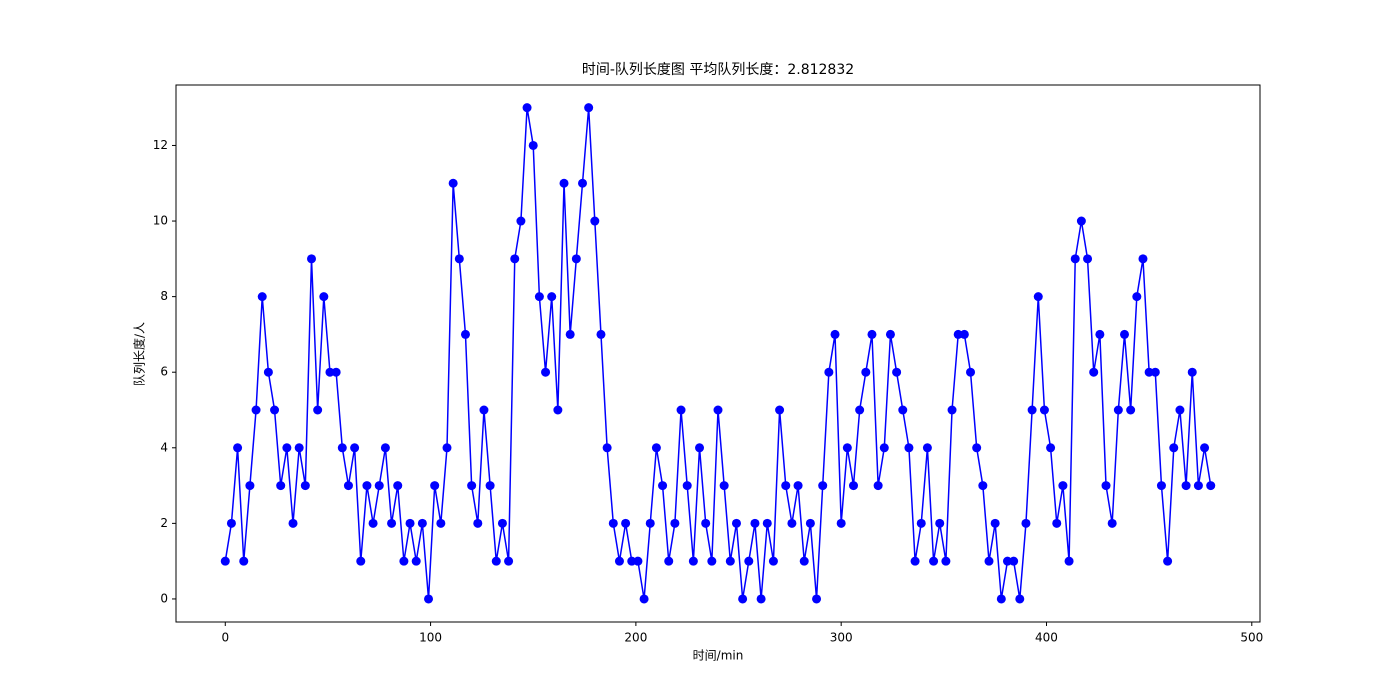 This screenshot has width=1400, height=700. I want to click on y-tick-label: 4, so click(164, 447).